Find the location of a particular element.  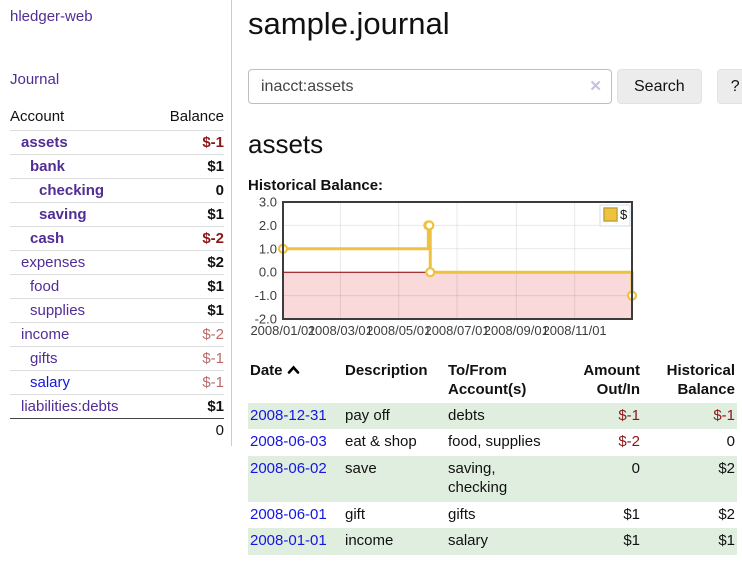

account-row: income $-2 is located at coordinates (117, 334).